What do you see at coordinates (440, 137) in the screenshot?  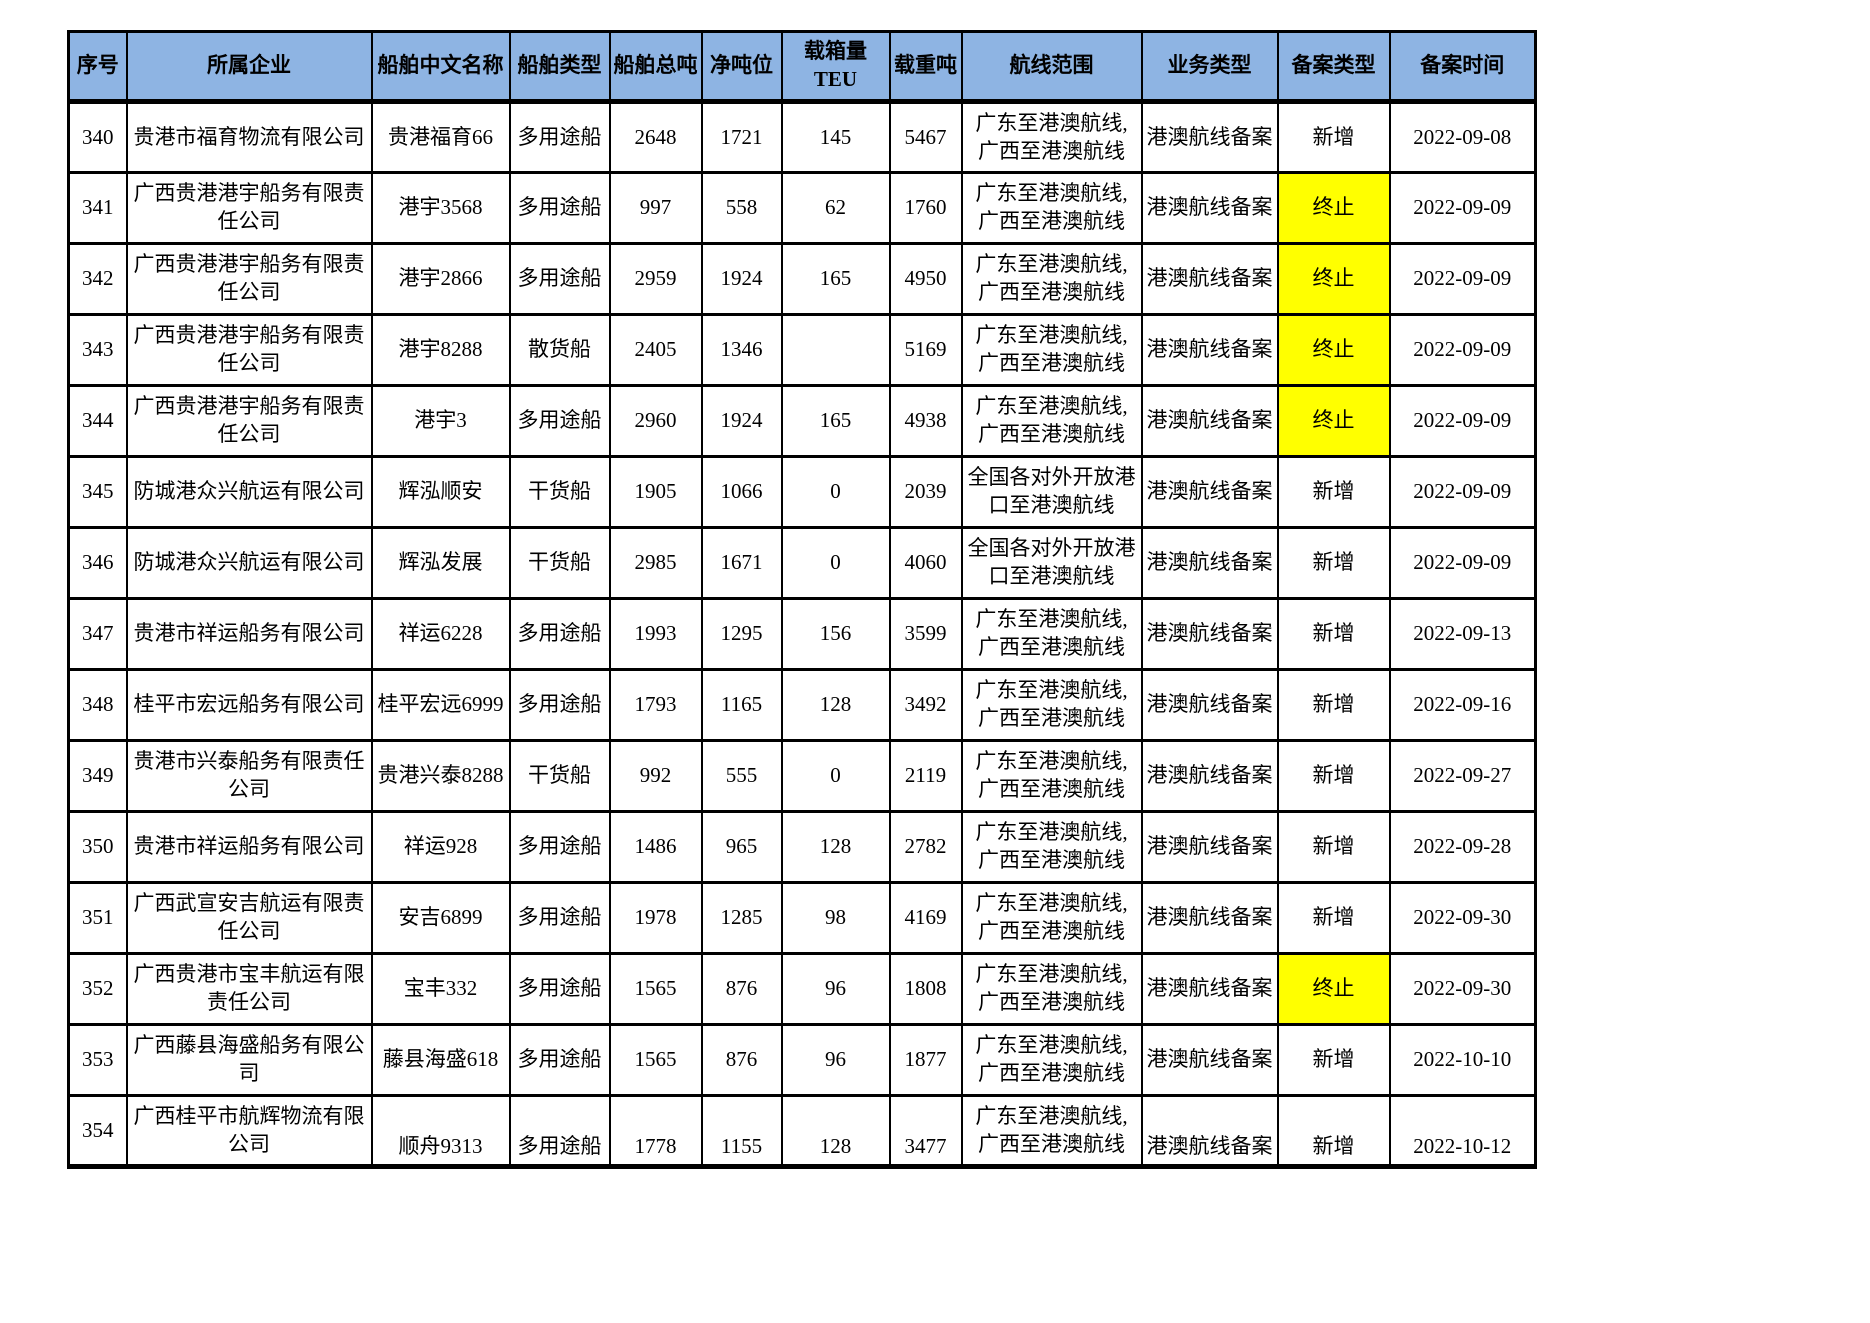 I see `cell-ship_name: 贵港福育66` at bounding box center [440, 137].